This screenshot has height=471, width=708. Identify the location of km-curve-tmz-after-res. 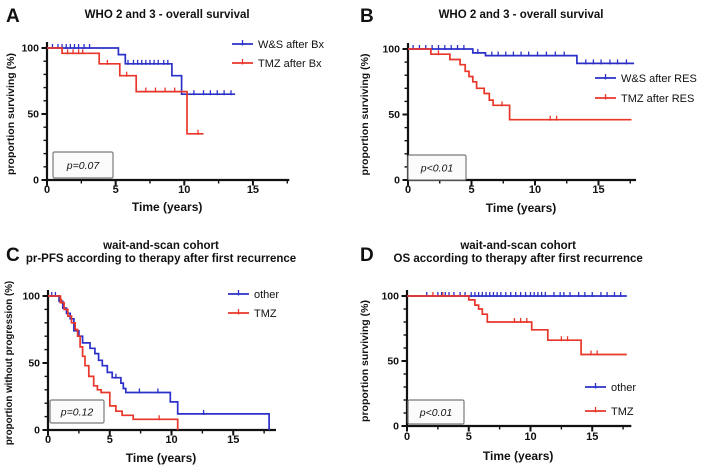
(520, 84).